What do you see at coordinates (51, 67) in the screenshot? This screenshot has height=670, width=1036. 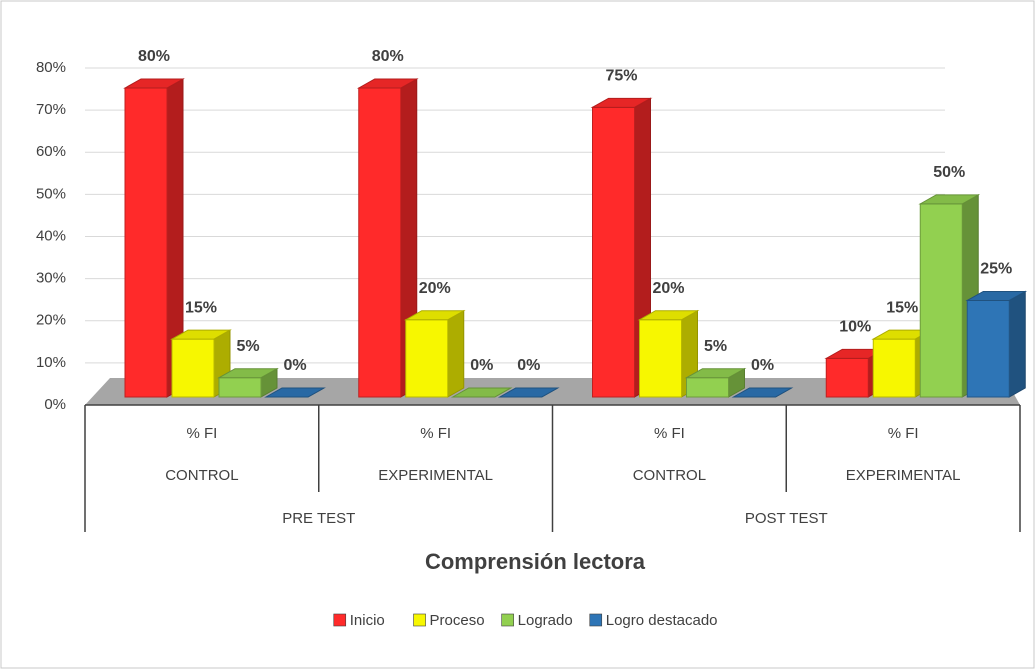 I see `y-tick-label: 80%` at bounding box center [51, 67].